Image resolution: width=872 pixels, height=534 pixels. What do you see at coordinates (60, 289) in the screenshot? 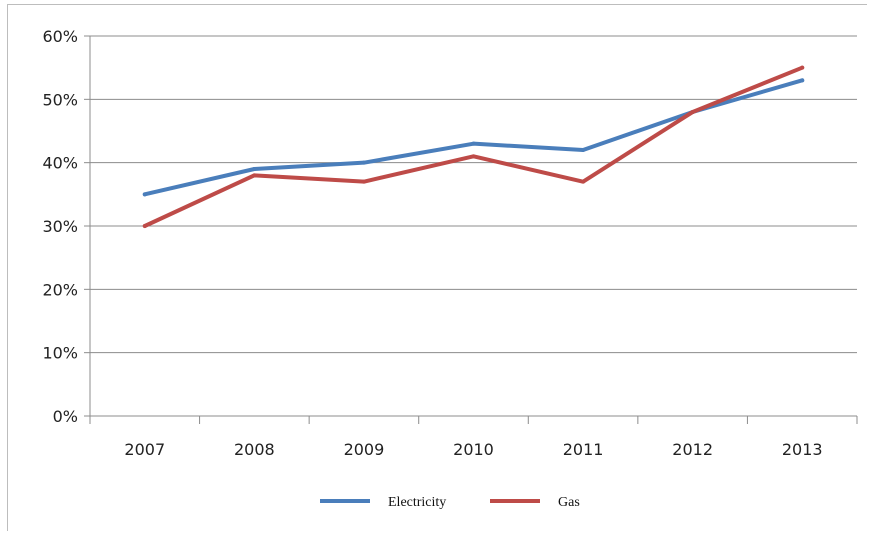
I see `y-tick-label: 20%` at bounding box center [60, 289].